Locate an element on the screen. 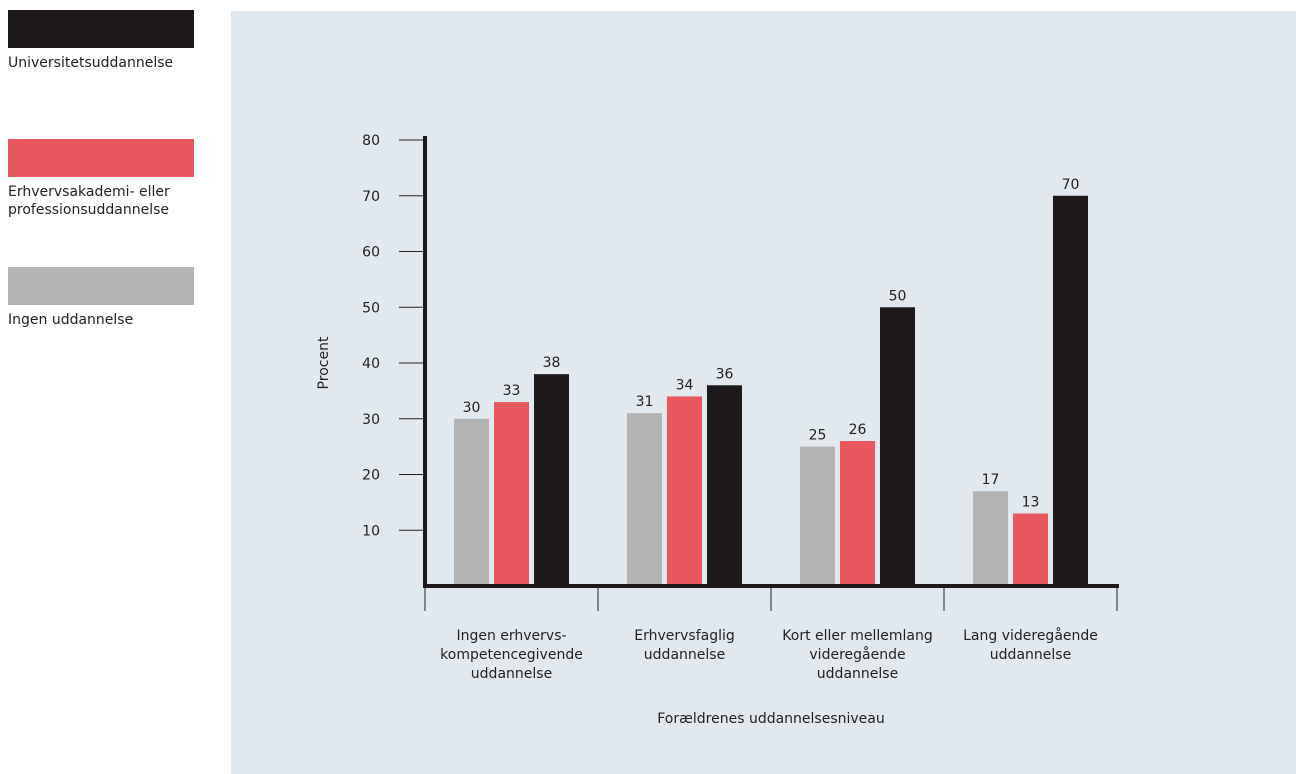 The height and width of the screenshot is (774, 1296). x-axis-label: Forældrenes uddannelsesniveau is located at coordinates (770, 719).